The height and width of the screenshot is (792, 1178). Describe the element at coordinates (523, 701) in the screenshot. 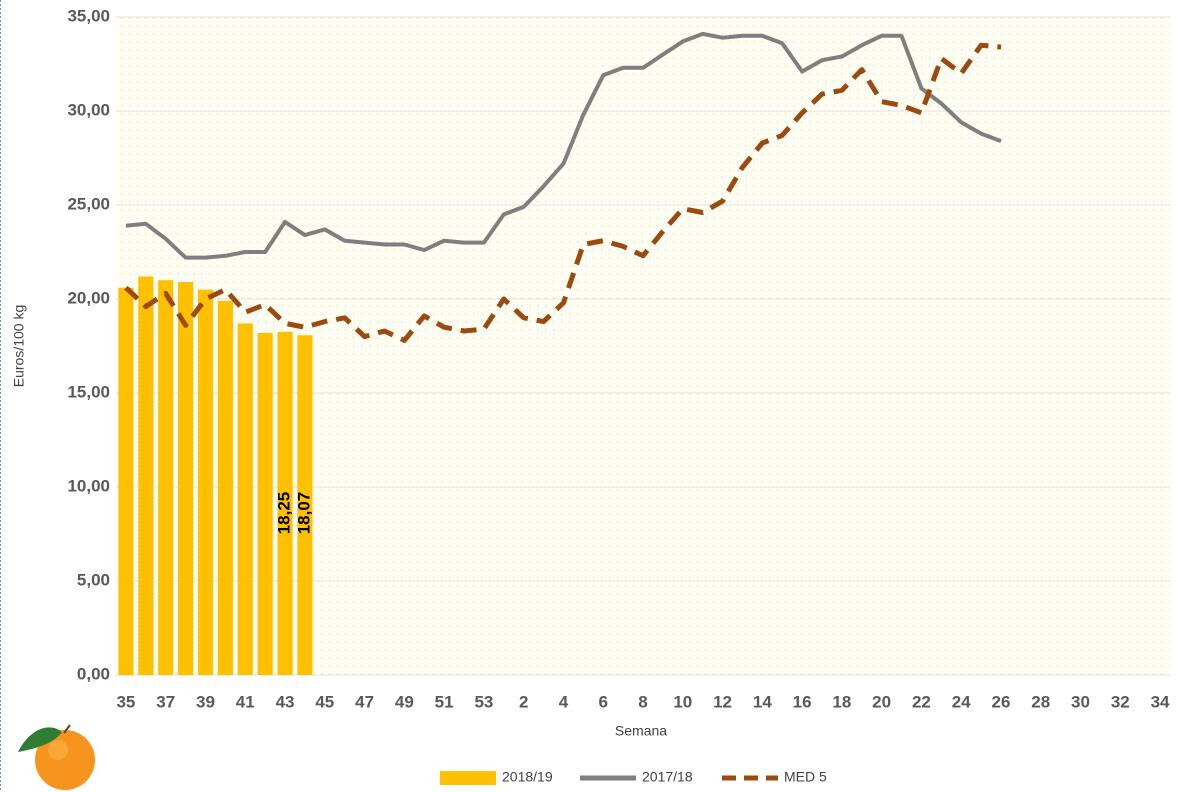

I see `x-tick-label: 2` at that location.